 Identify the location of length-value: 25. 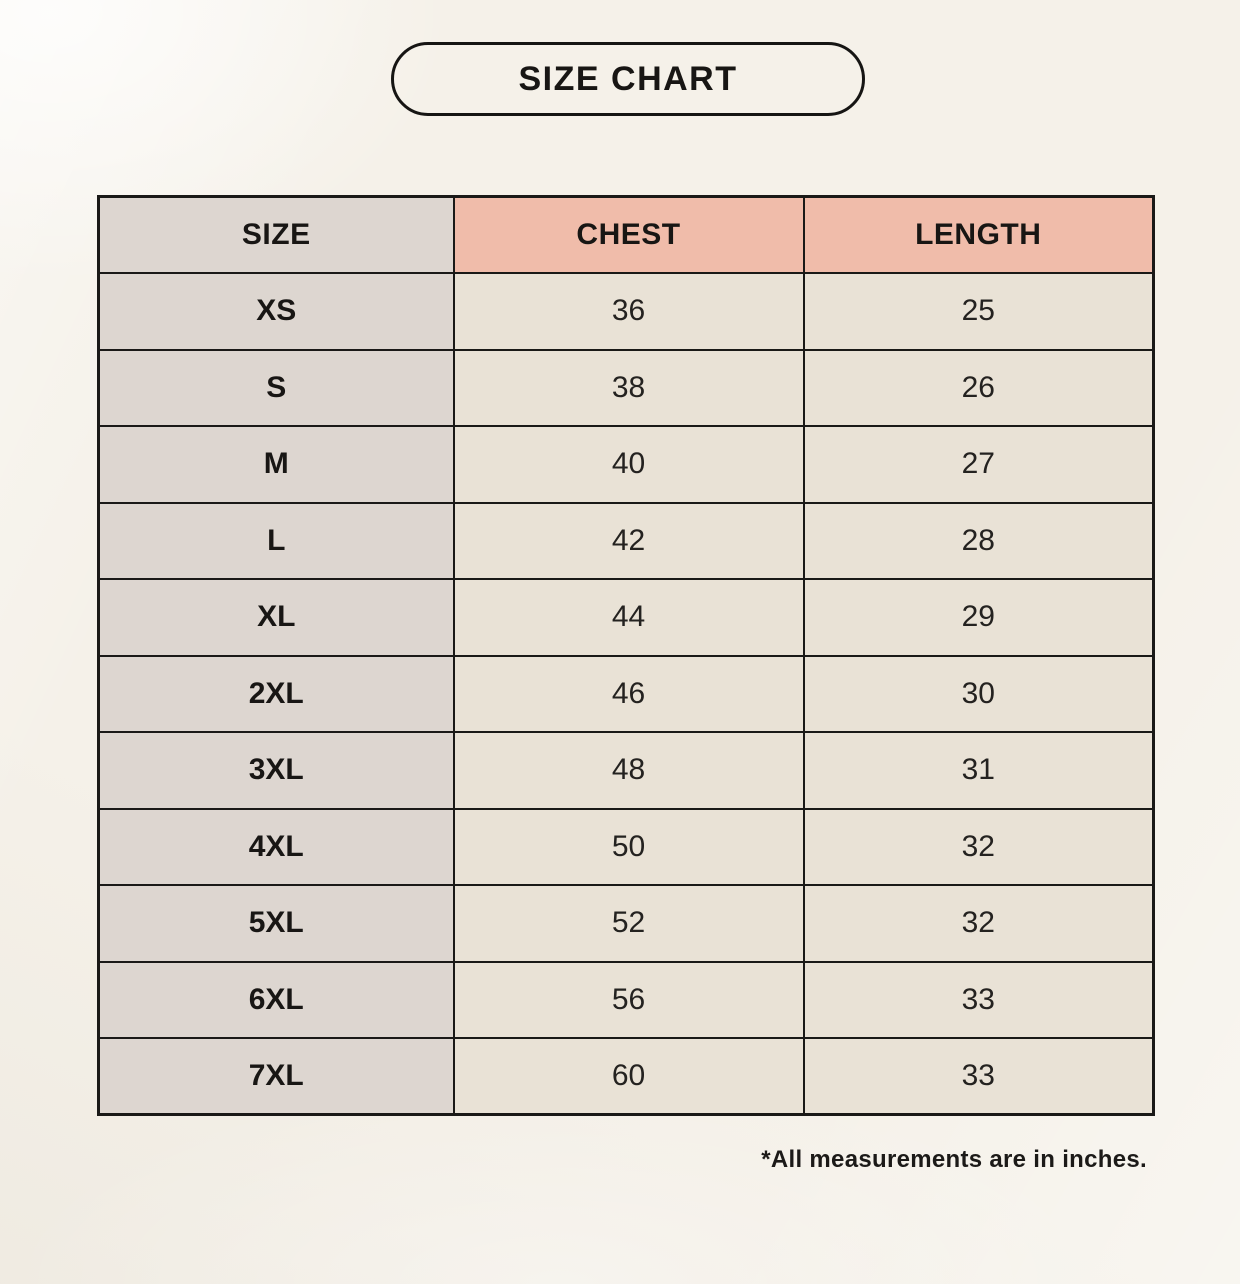
(978, 311).